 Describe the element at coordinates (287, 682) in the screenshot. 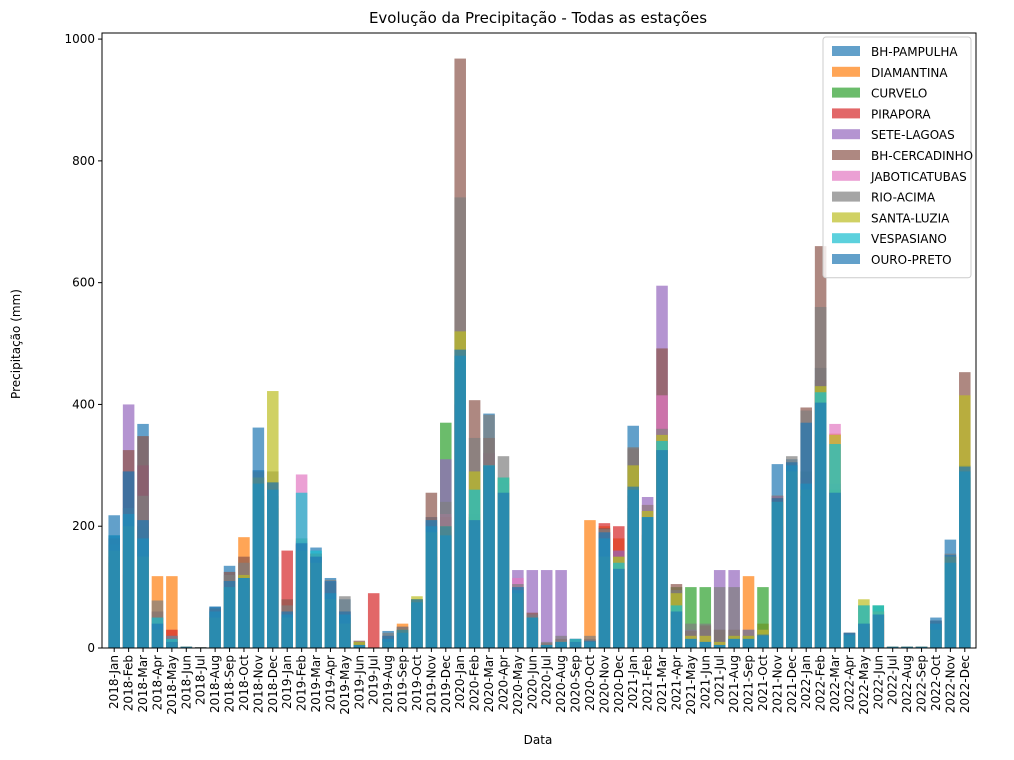

I see `x-tick-label: 2019-Jan` at that location.